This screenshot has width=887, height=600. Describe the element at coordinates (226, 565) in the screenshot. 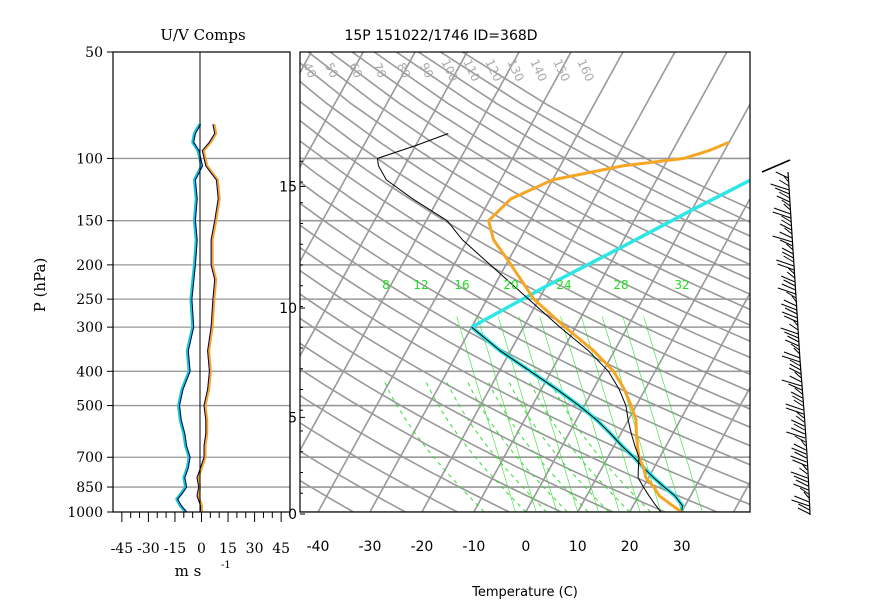

I see `uv-x-axis-label-exponent: -1` at that location.